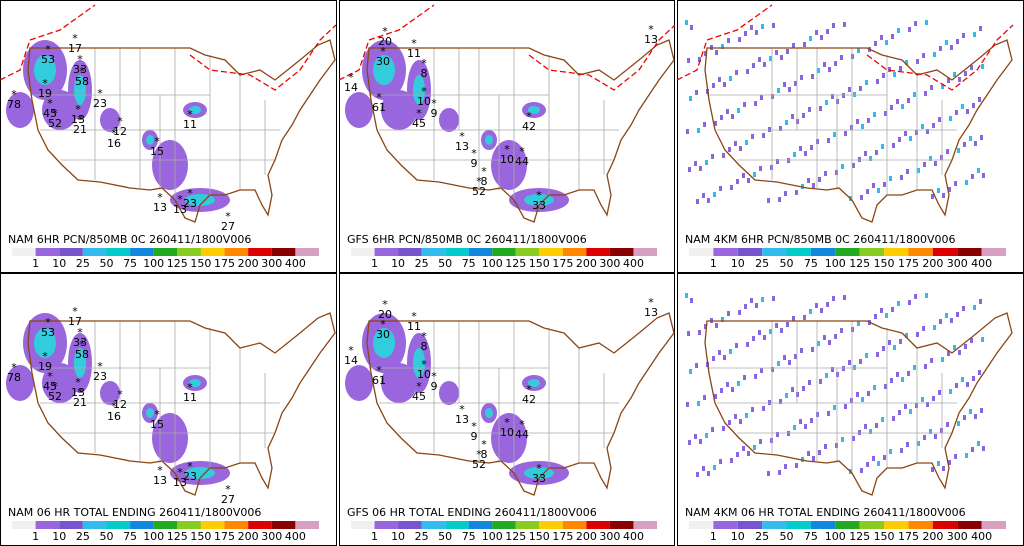  What do you see at coordinates (479, 191) in the screenshot?
I see `station-value: 52` at bounding box center [479, 191].